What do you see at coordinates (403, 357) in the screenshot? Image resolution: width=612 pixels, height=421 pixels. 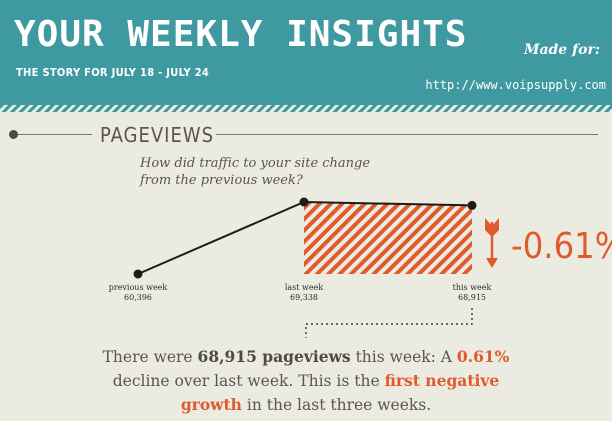 I see `summary-part-2: this week: A` at bounding box center [403, 357].